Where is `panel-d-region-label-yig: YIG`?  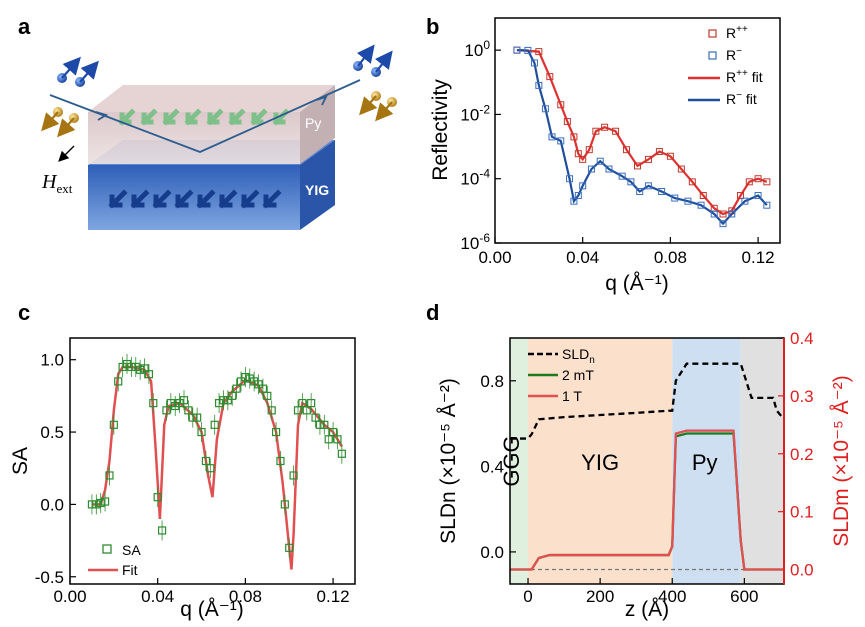
panel-d-region-label-yig: YIG is located at coordinates (600, 462).